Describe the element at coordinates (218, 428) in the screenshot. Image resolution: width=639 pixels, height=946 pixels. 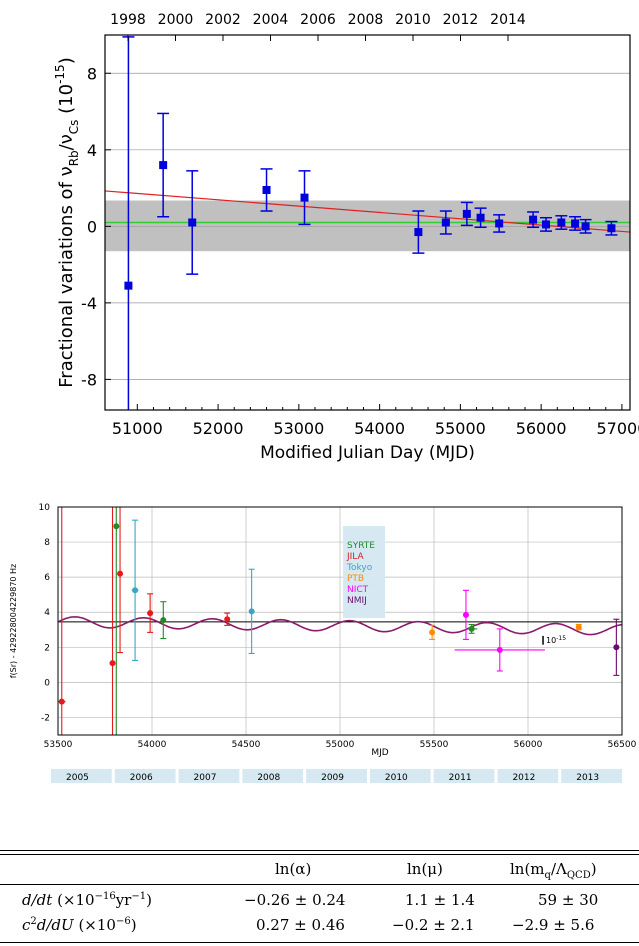
I see `x-tick-label: 52000` at that location.